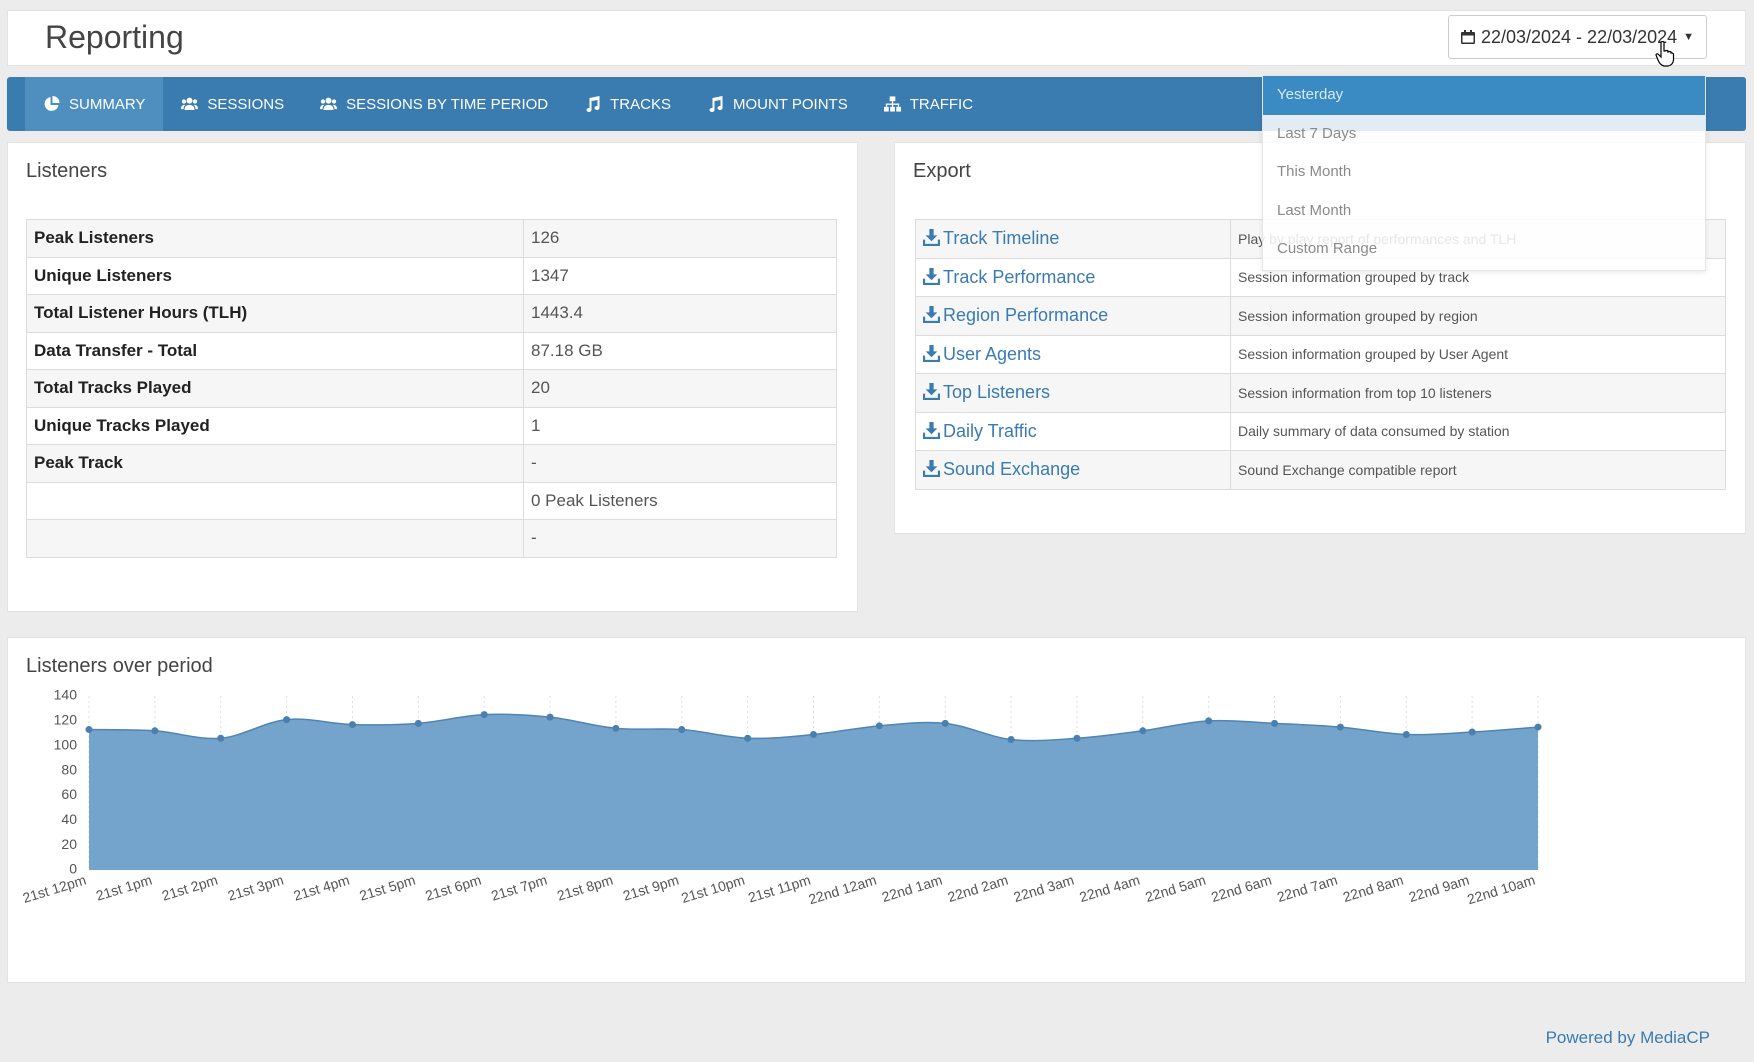  Describe the element at coordinates (66, 744) in the screenshot. I see `y-tick-label: 100` at that location.